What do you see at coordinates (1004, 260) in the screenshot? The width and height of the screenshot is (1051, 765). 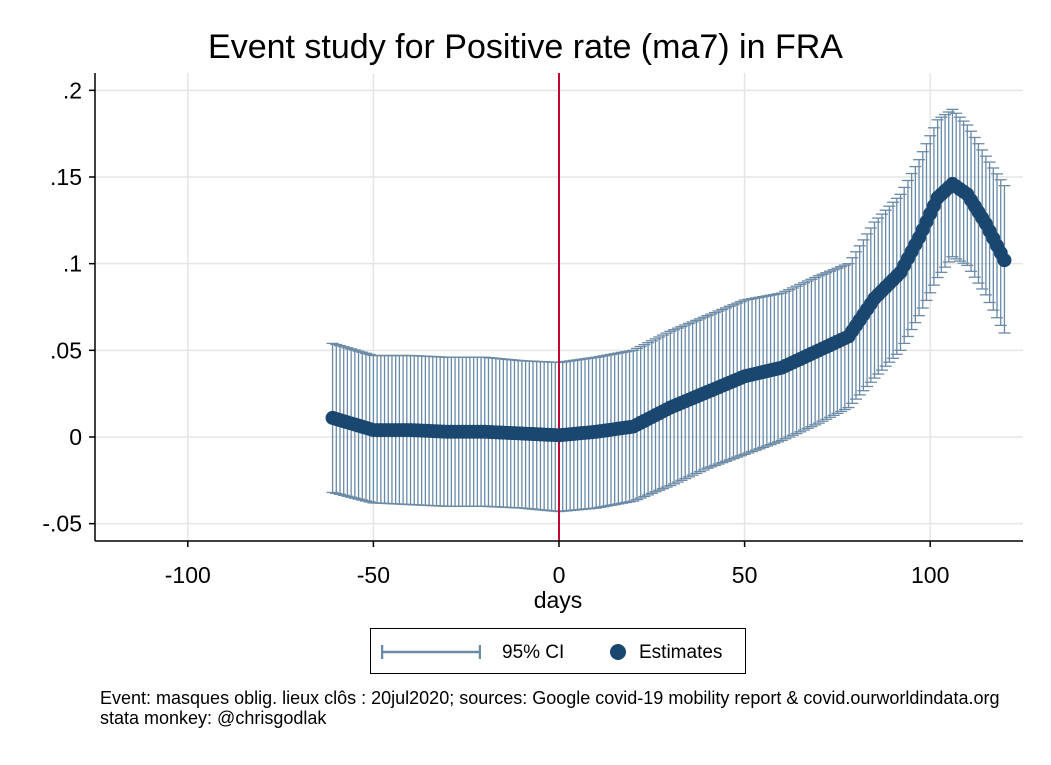 I see `estimate-point` at bounding box center [1004, 260].